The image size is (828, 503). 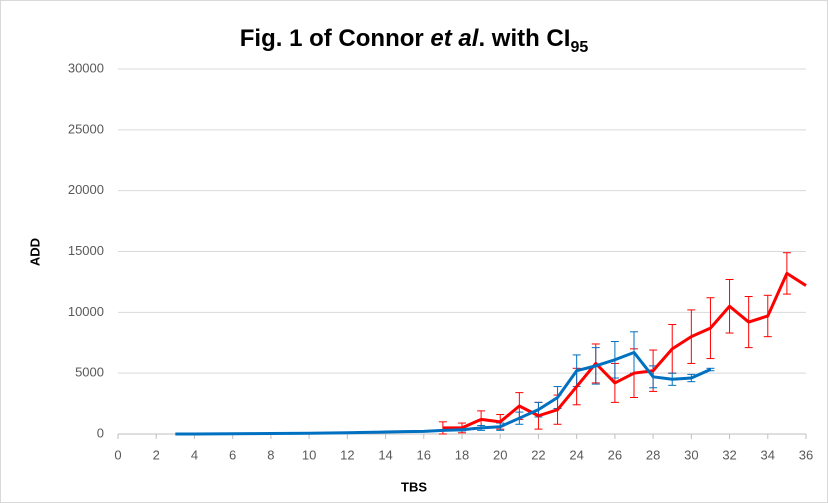 What do you see at coordinates (100, 432) in the screenshot?
I see `y-tick-label: 0` at bounding box center [100, 432].